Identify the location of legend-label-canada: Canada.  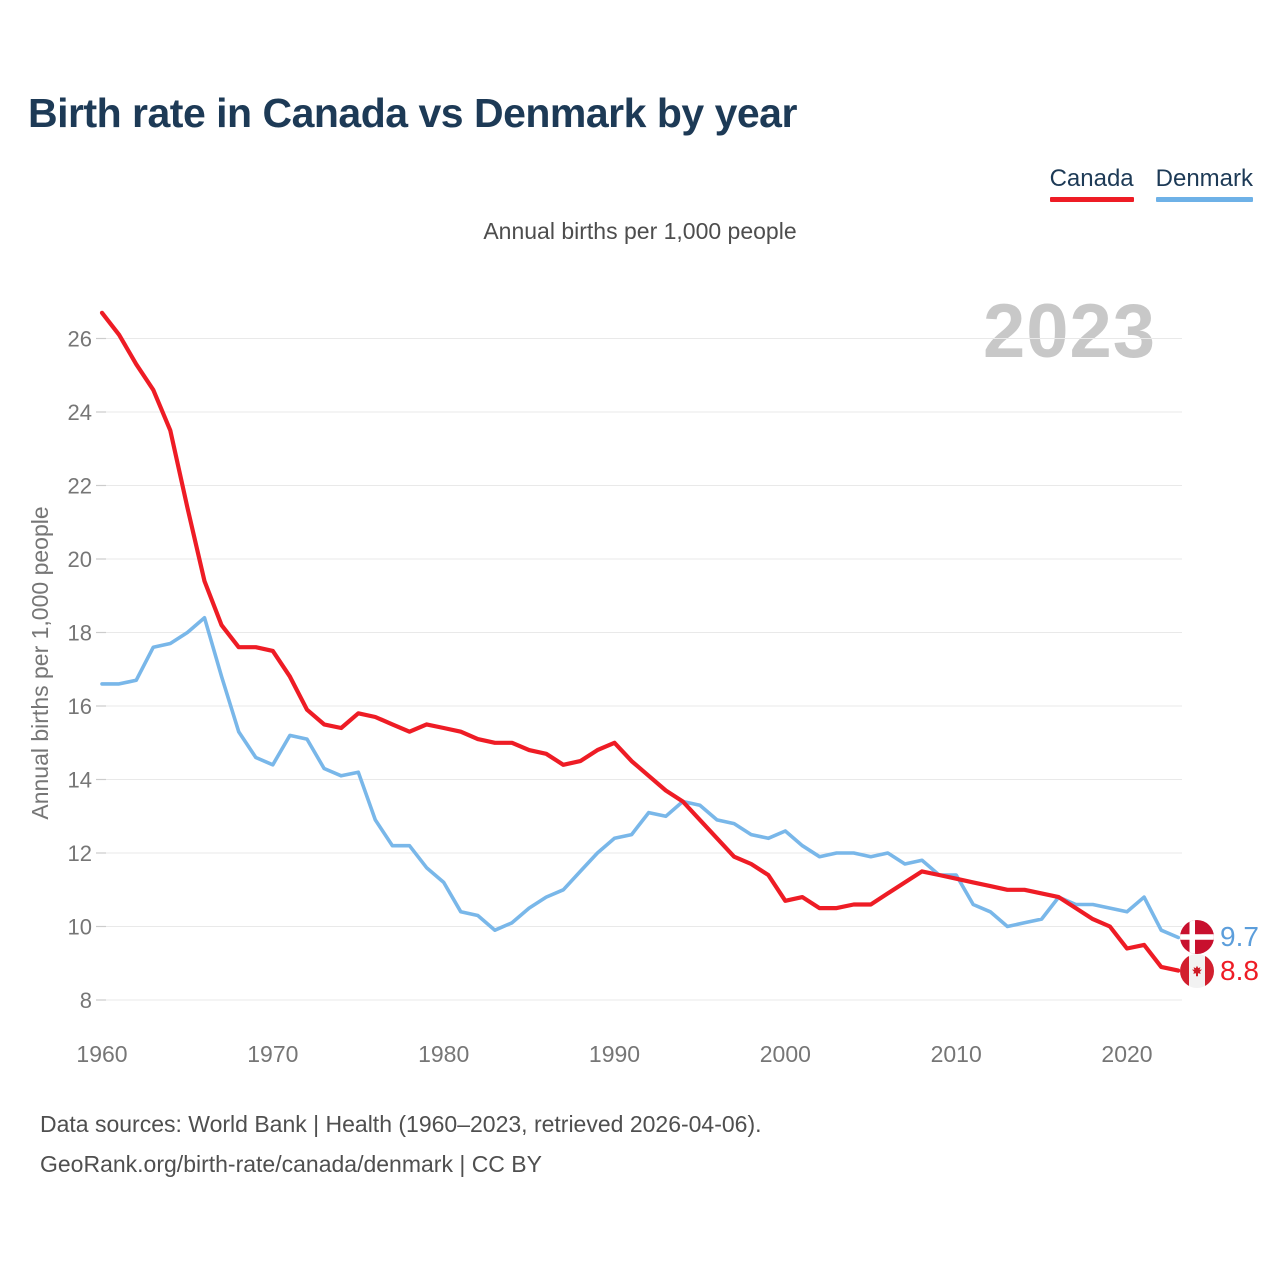
(1091, 178).